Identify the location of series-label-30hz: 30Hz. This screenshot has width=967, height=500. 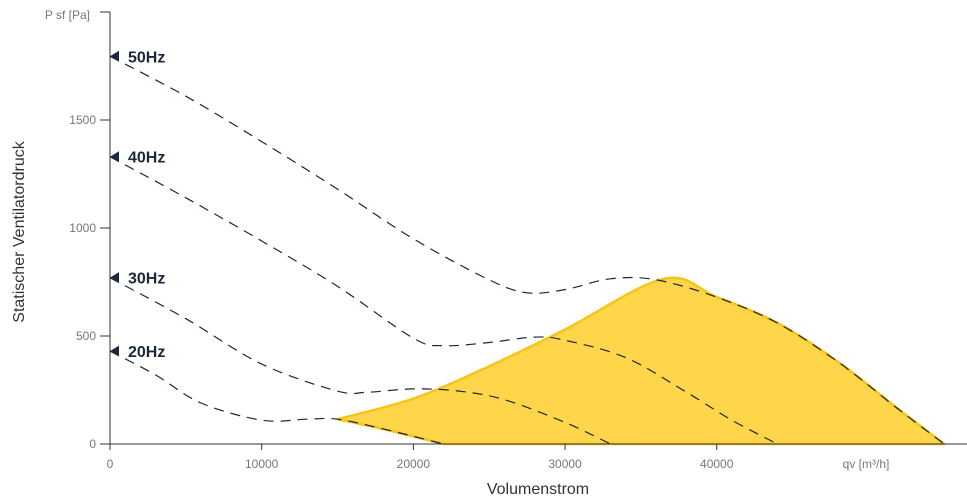
(146, 279).